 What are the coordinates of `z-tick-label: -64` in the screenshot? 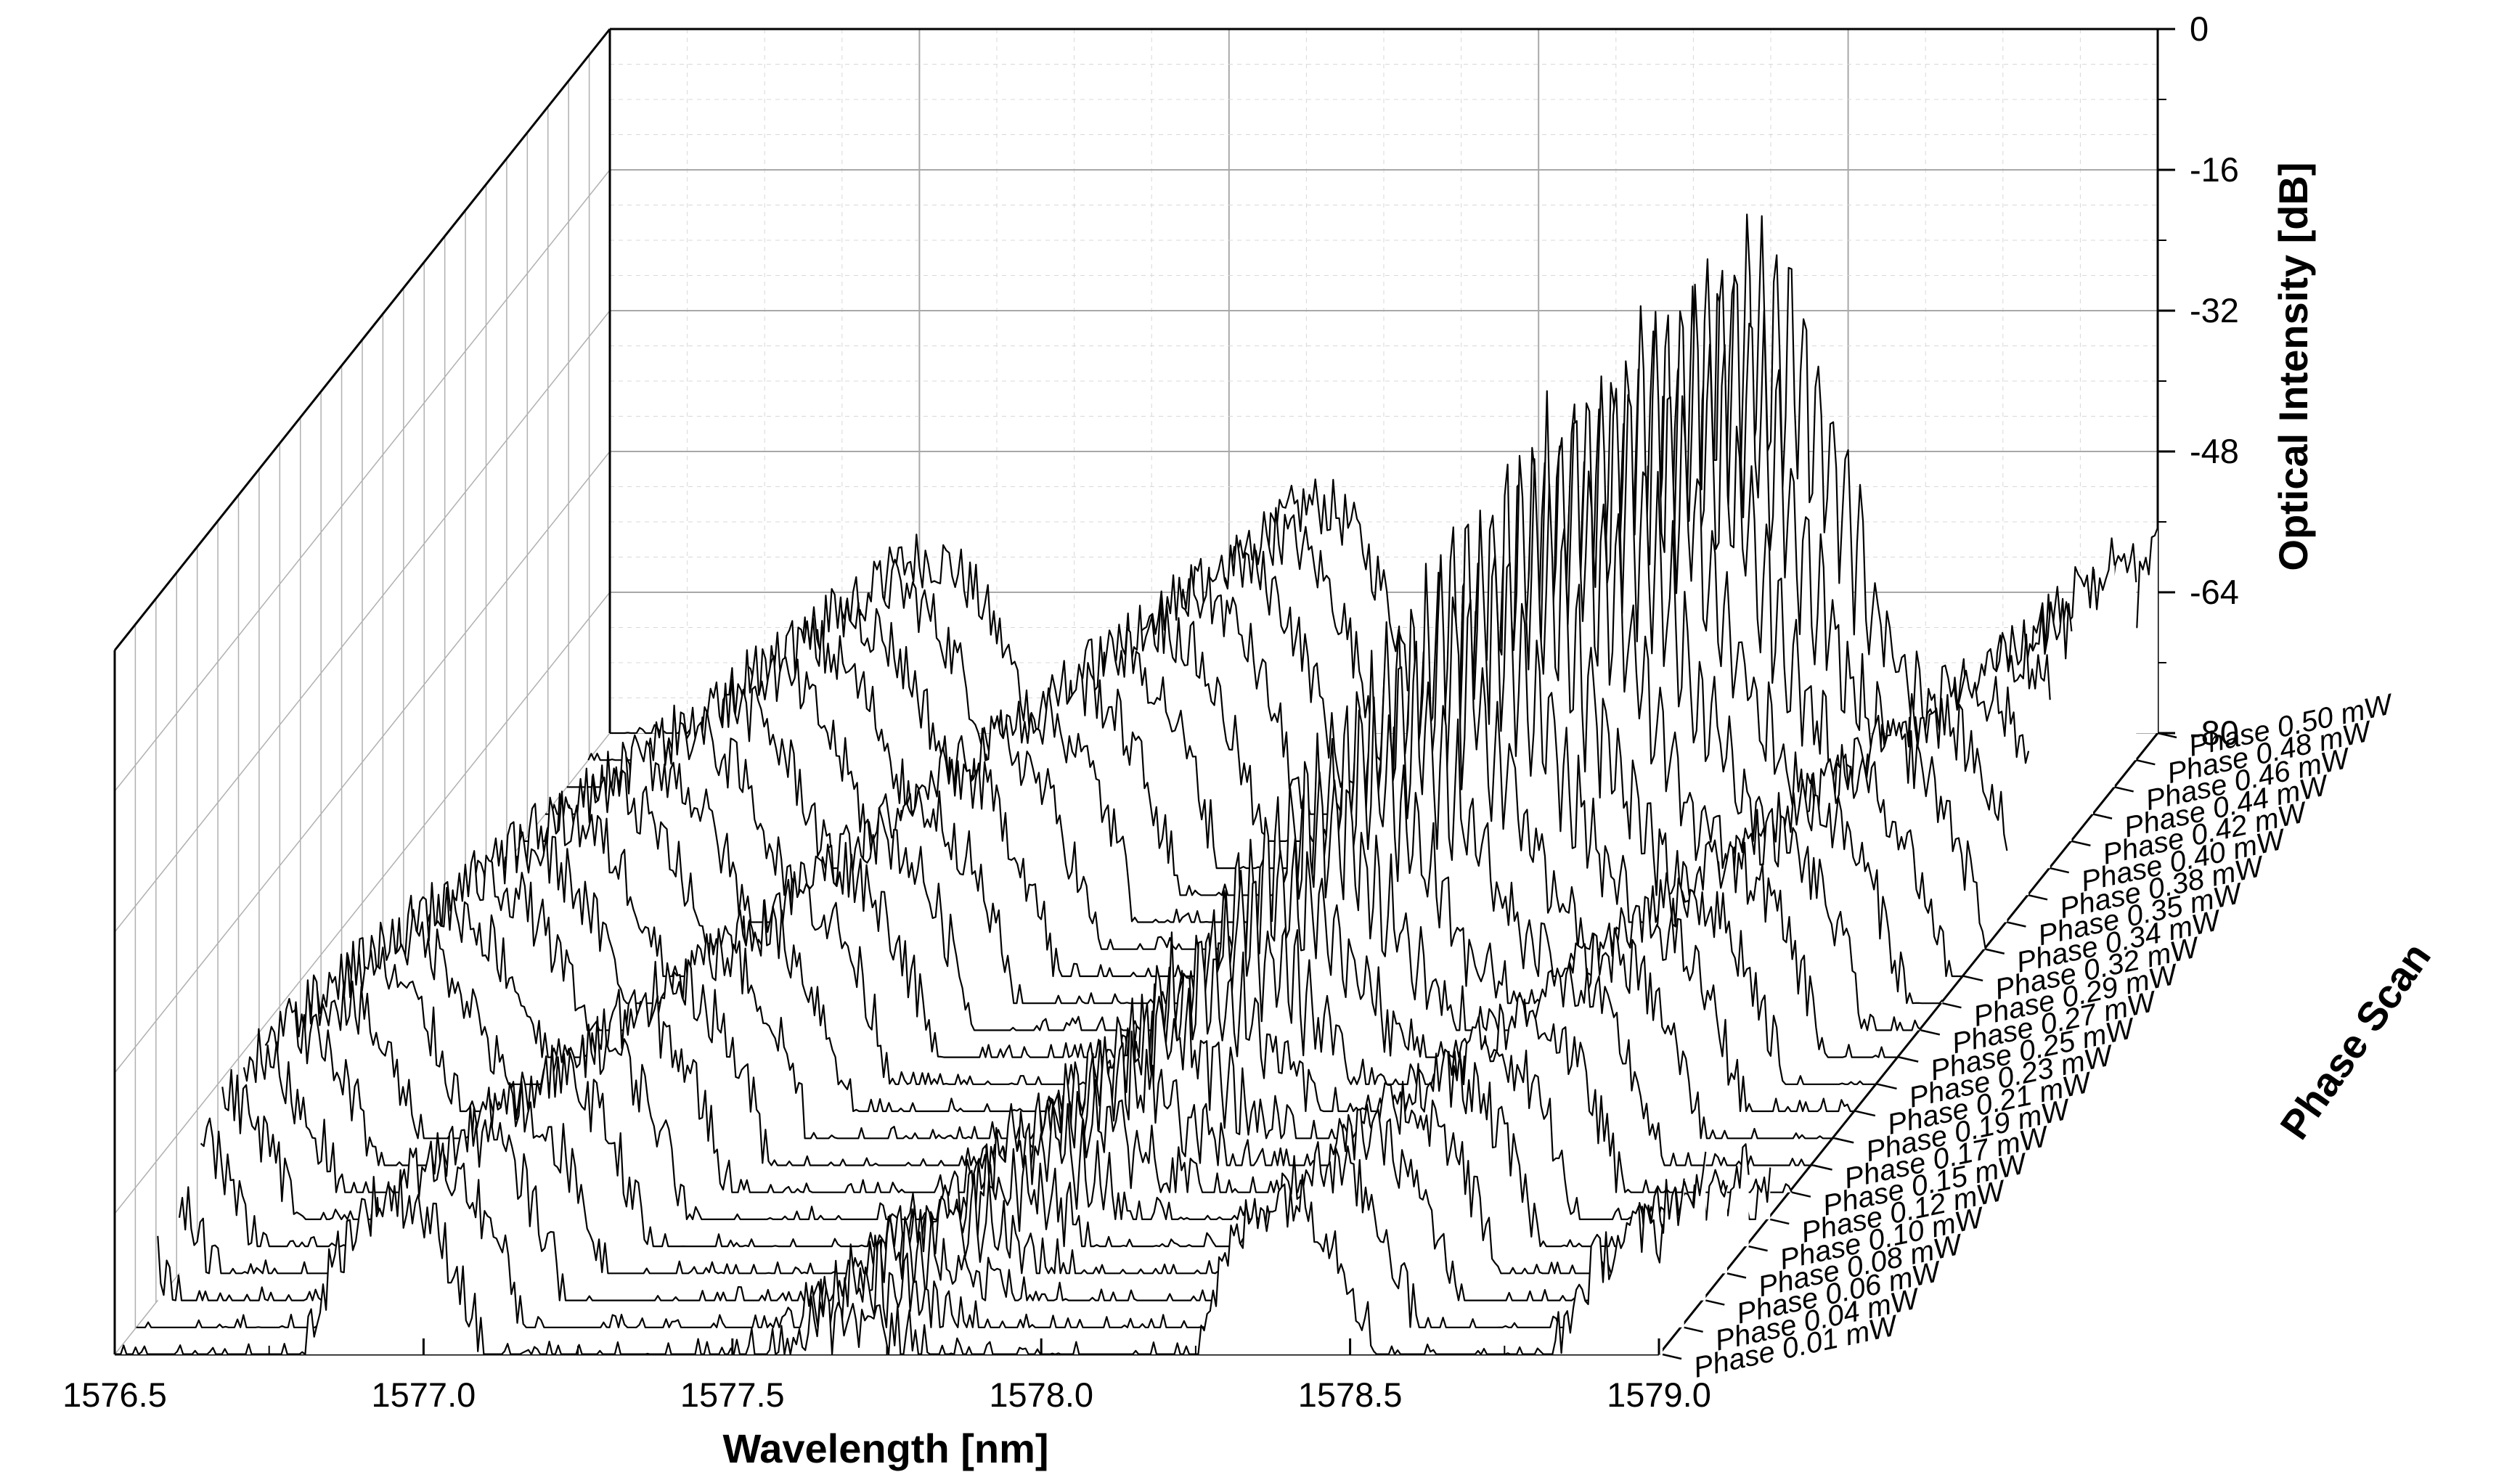 It's located at (2214, 592).